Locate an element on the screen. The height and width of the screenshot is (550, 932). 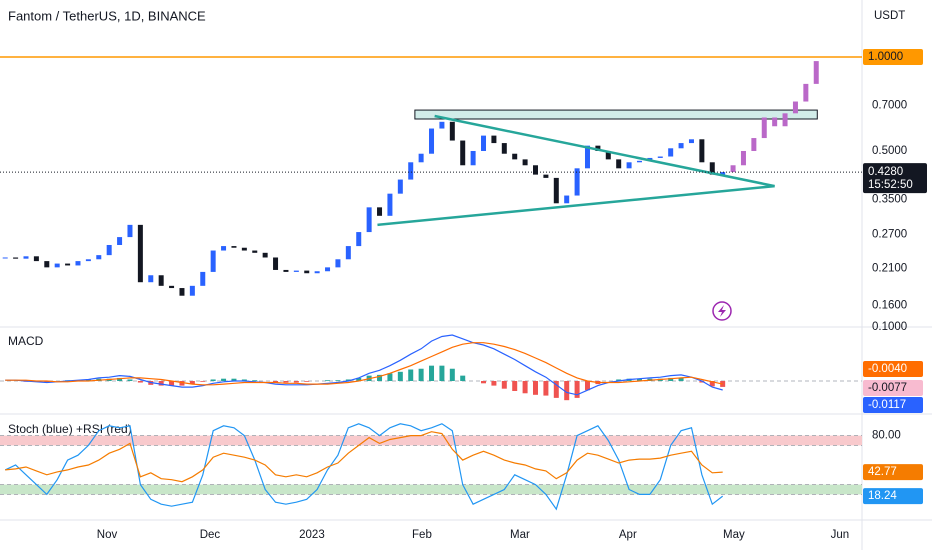
y-tick-label: 0.2100 is located at coordinates (889, 269).